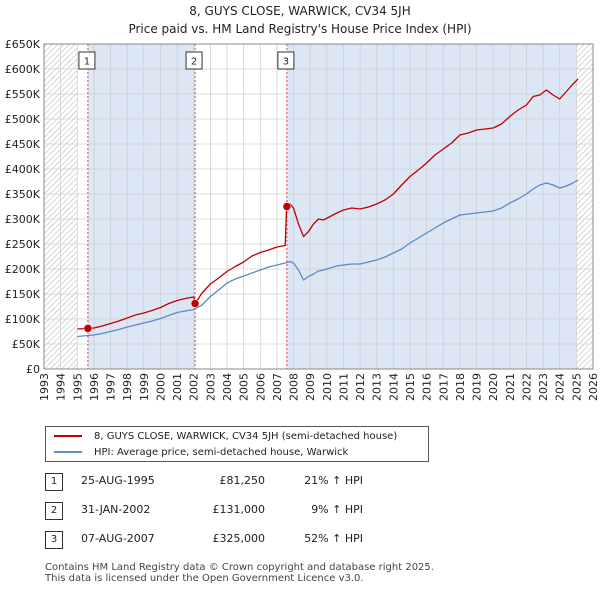  I want to click on chart-title: 8, GUYS CLOSE, WARWICK, CV34 5JH, so click(300, 11).